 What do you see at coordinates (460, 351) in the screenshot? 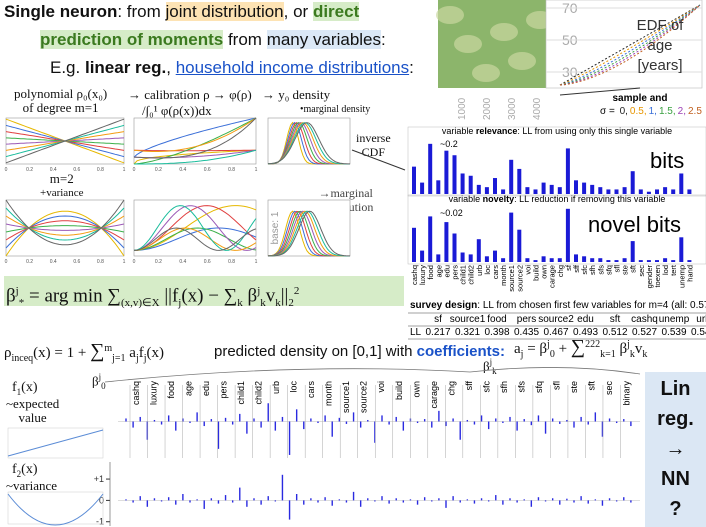
I see `text: coefficients:` at bounding box center [460, 351].